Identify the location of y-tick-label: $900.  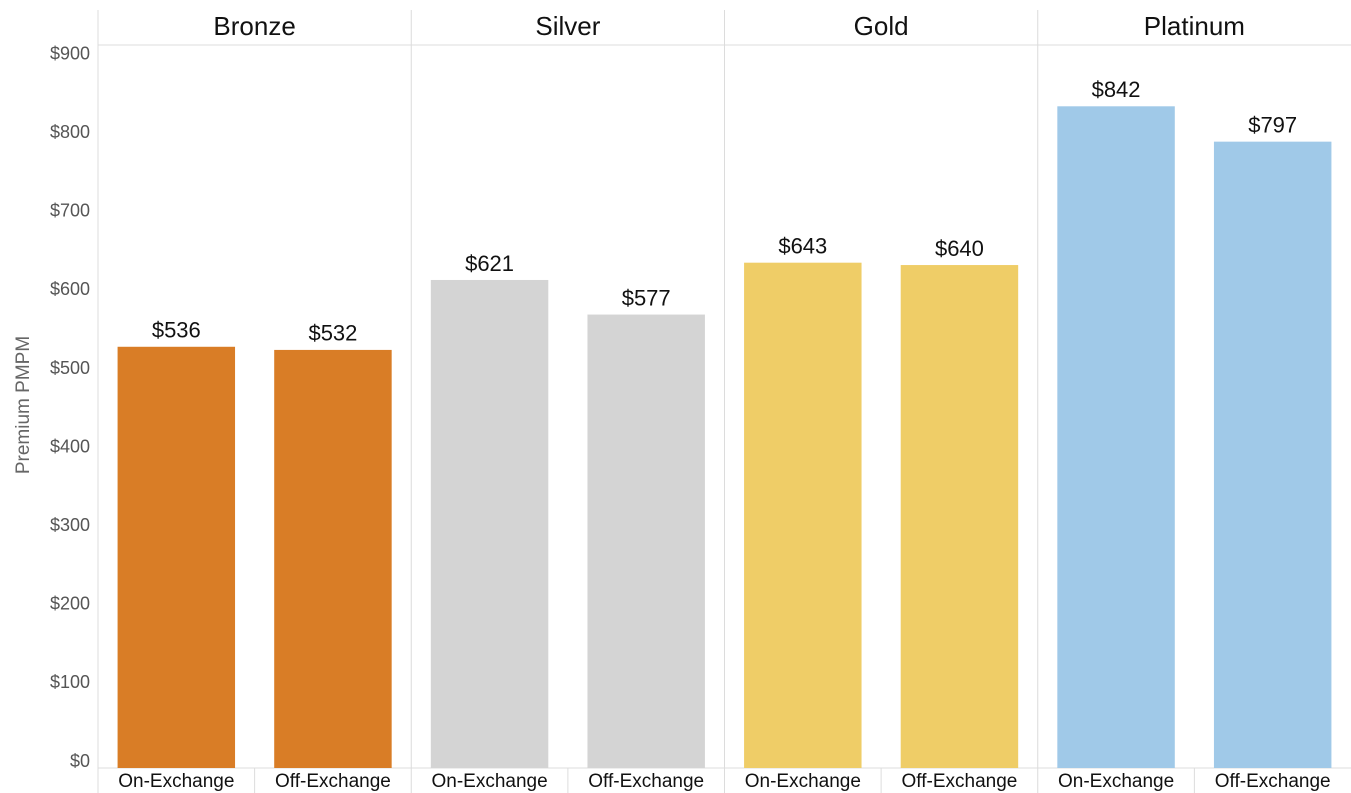
(70, 53).